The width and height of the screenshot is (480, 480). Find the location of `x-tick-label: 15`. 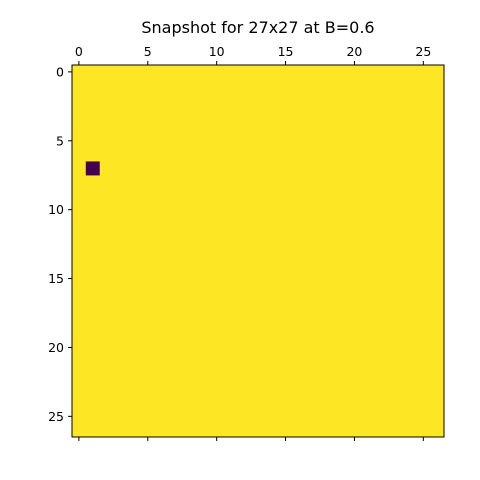

x-tick-label: 15 is located at coordinates (286, 51).